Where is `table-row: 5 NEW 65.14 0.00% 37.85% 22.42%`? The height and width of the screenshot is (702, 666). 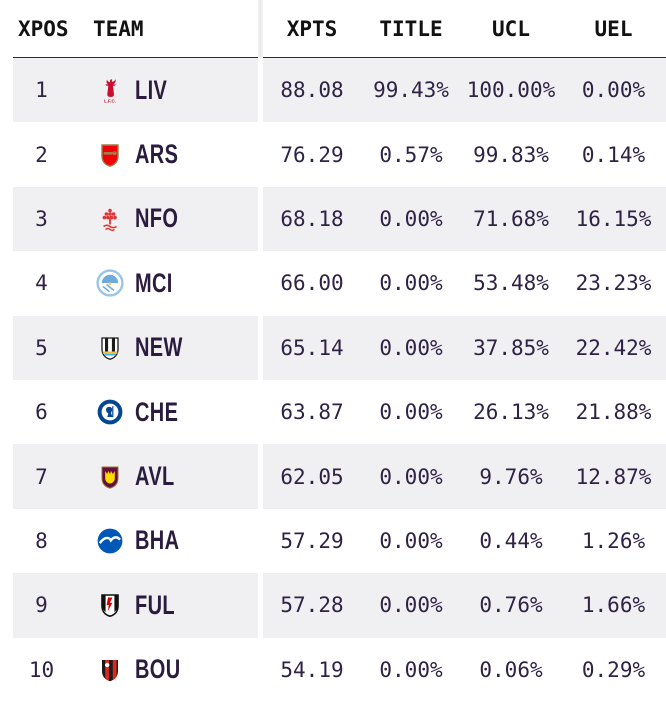
table-row: 5 NEW 65.14 0.00% 37.85% 22.42% is located at coordinates (333, 347).